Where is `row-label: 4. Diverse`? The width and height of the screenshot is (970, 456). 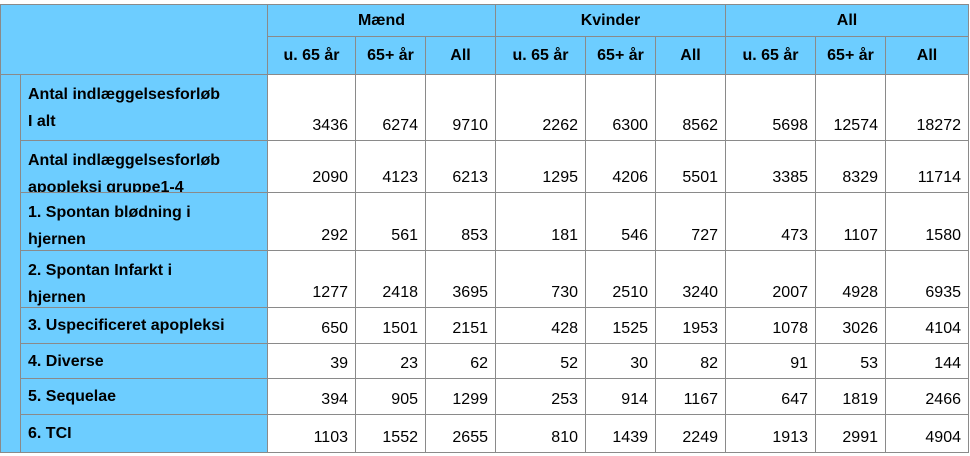 row-label: 4. Diverse is located at coordinates (144, 361).